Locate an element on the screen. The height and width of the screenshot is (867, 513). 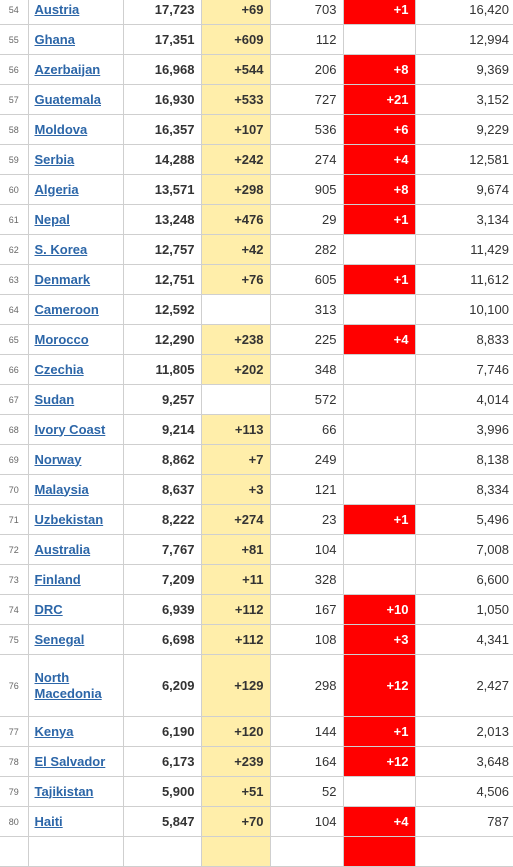
new-cases-cell: +533 is located at coordinates (235, 99).